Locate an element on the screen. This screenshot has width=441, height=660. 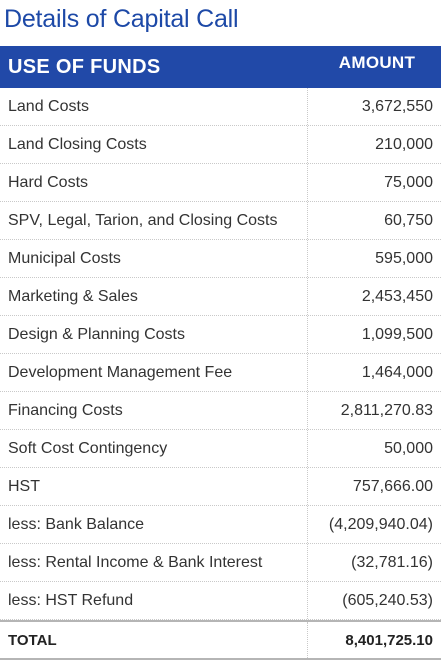
table-row: Financing Costs 2,811,270.83 is located at coordinates (220, 411).